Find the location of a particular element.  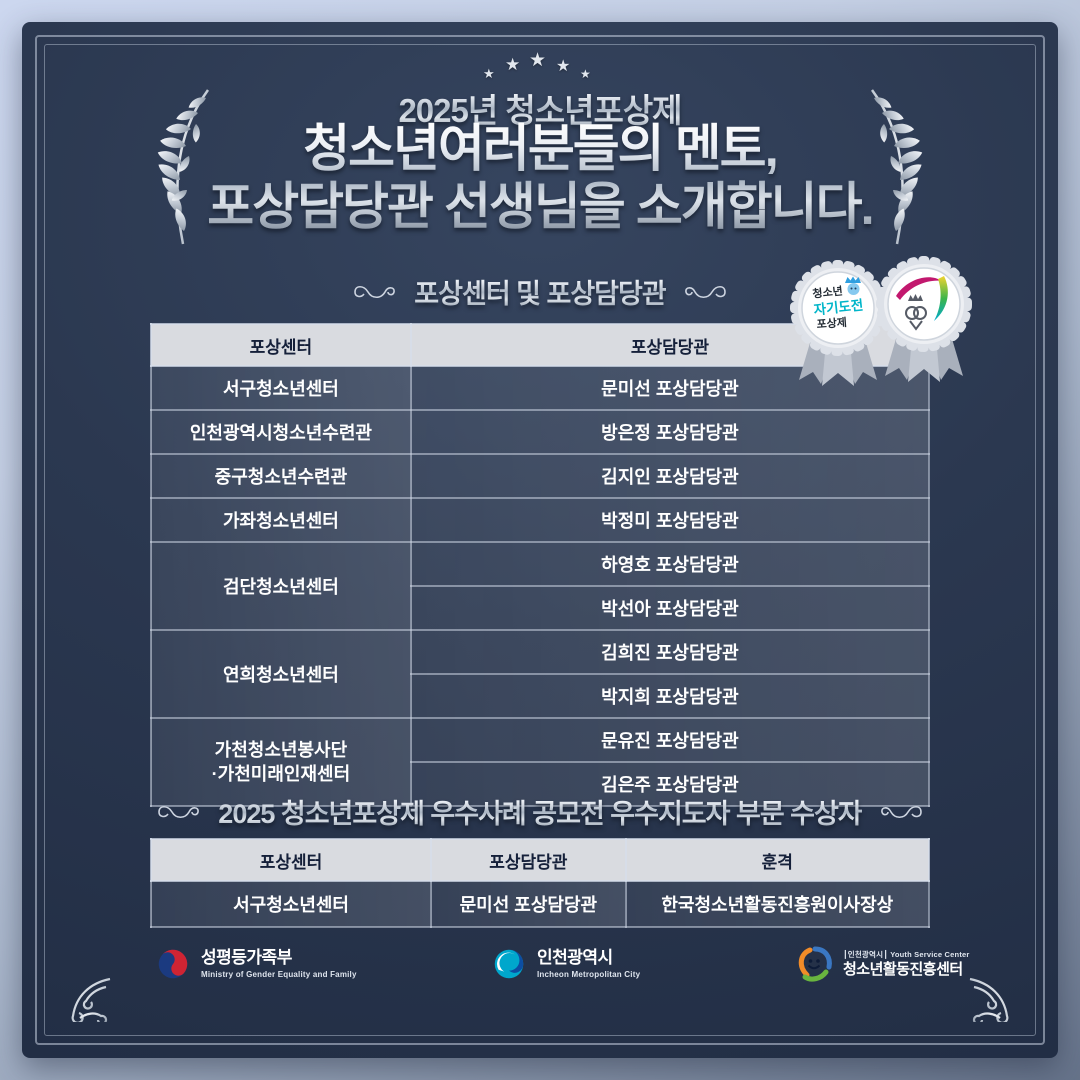

table-row: 박선아 포상담당관 is located at coordinates (541, 608).